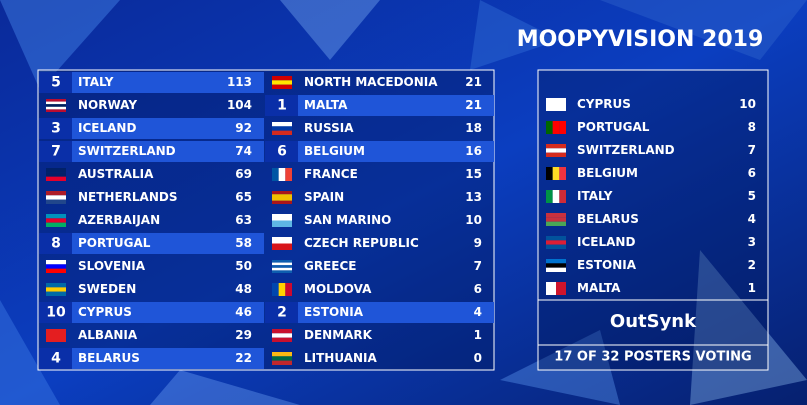 This screenshot has width=807, height=405. What do you see at coordinates (607, 265) in the screenshot?
I see `vote-country: ESTONIA` at bounding box center [607, 265].